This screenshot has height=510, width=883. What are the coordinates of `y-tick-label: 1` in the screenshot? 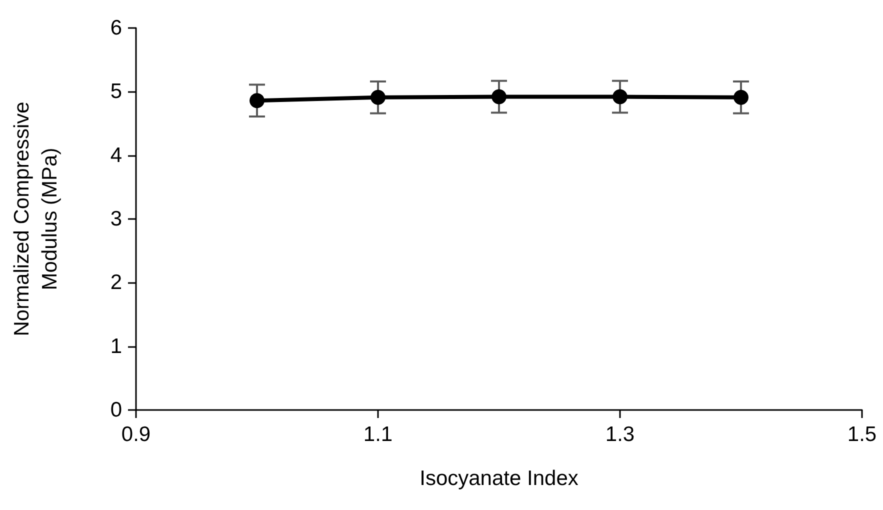 It's located at (116, 346).